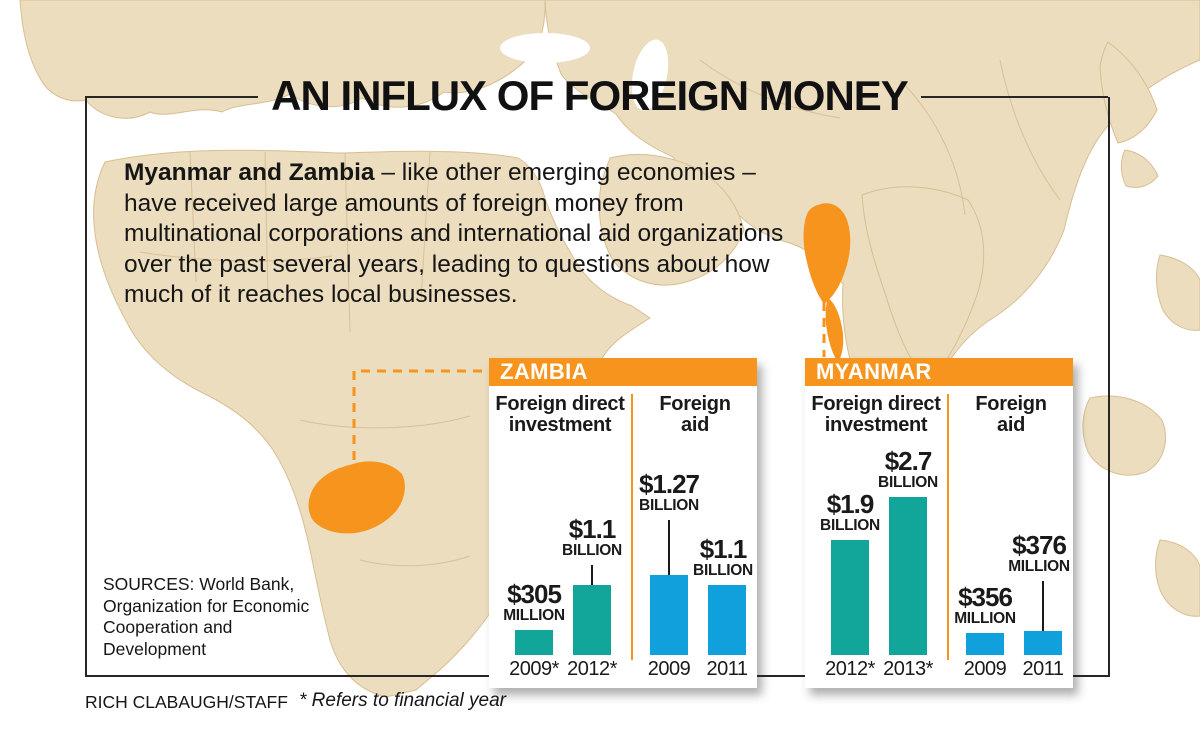 This screenshot has height=744, width=1200. What do you see at coordinates (590, 95) in the screenshot?
I see `page-title: AN INFLUX OF FOREIGN MONEY` at bounding box center [590, 95].